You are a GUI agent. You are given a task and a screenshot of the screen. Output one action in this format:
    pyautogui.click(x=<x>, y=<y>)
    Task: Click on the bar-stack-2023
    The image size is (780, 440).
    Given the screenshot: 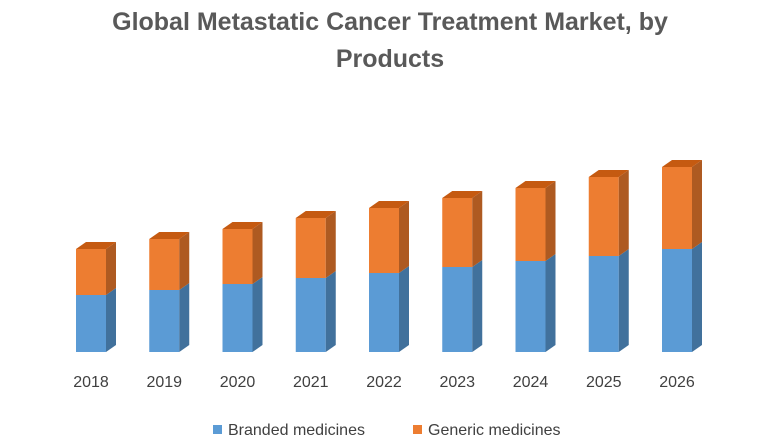 What is the action you would take?
    pyautogui.click(x=462, y=271)
    